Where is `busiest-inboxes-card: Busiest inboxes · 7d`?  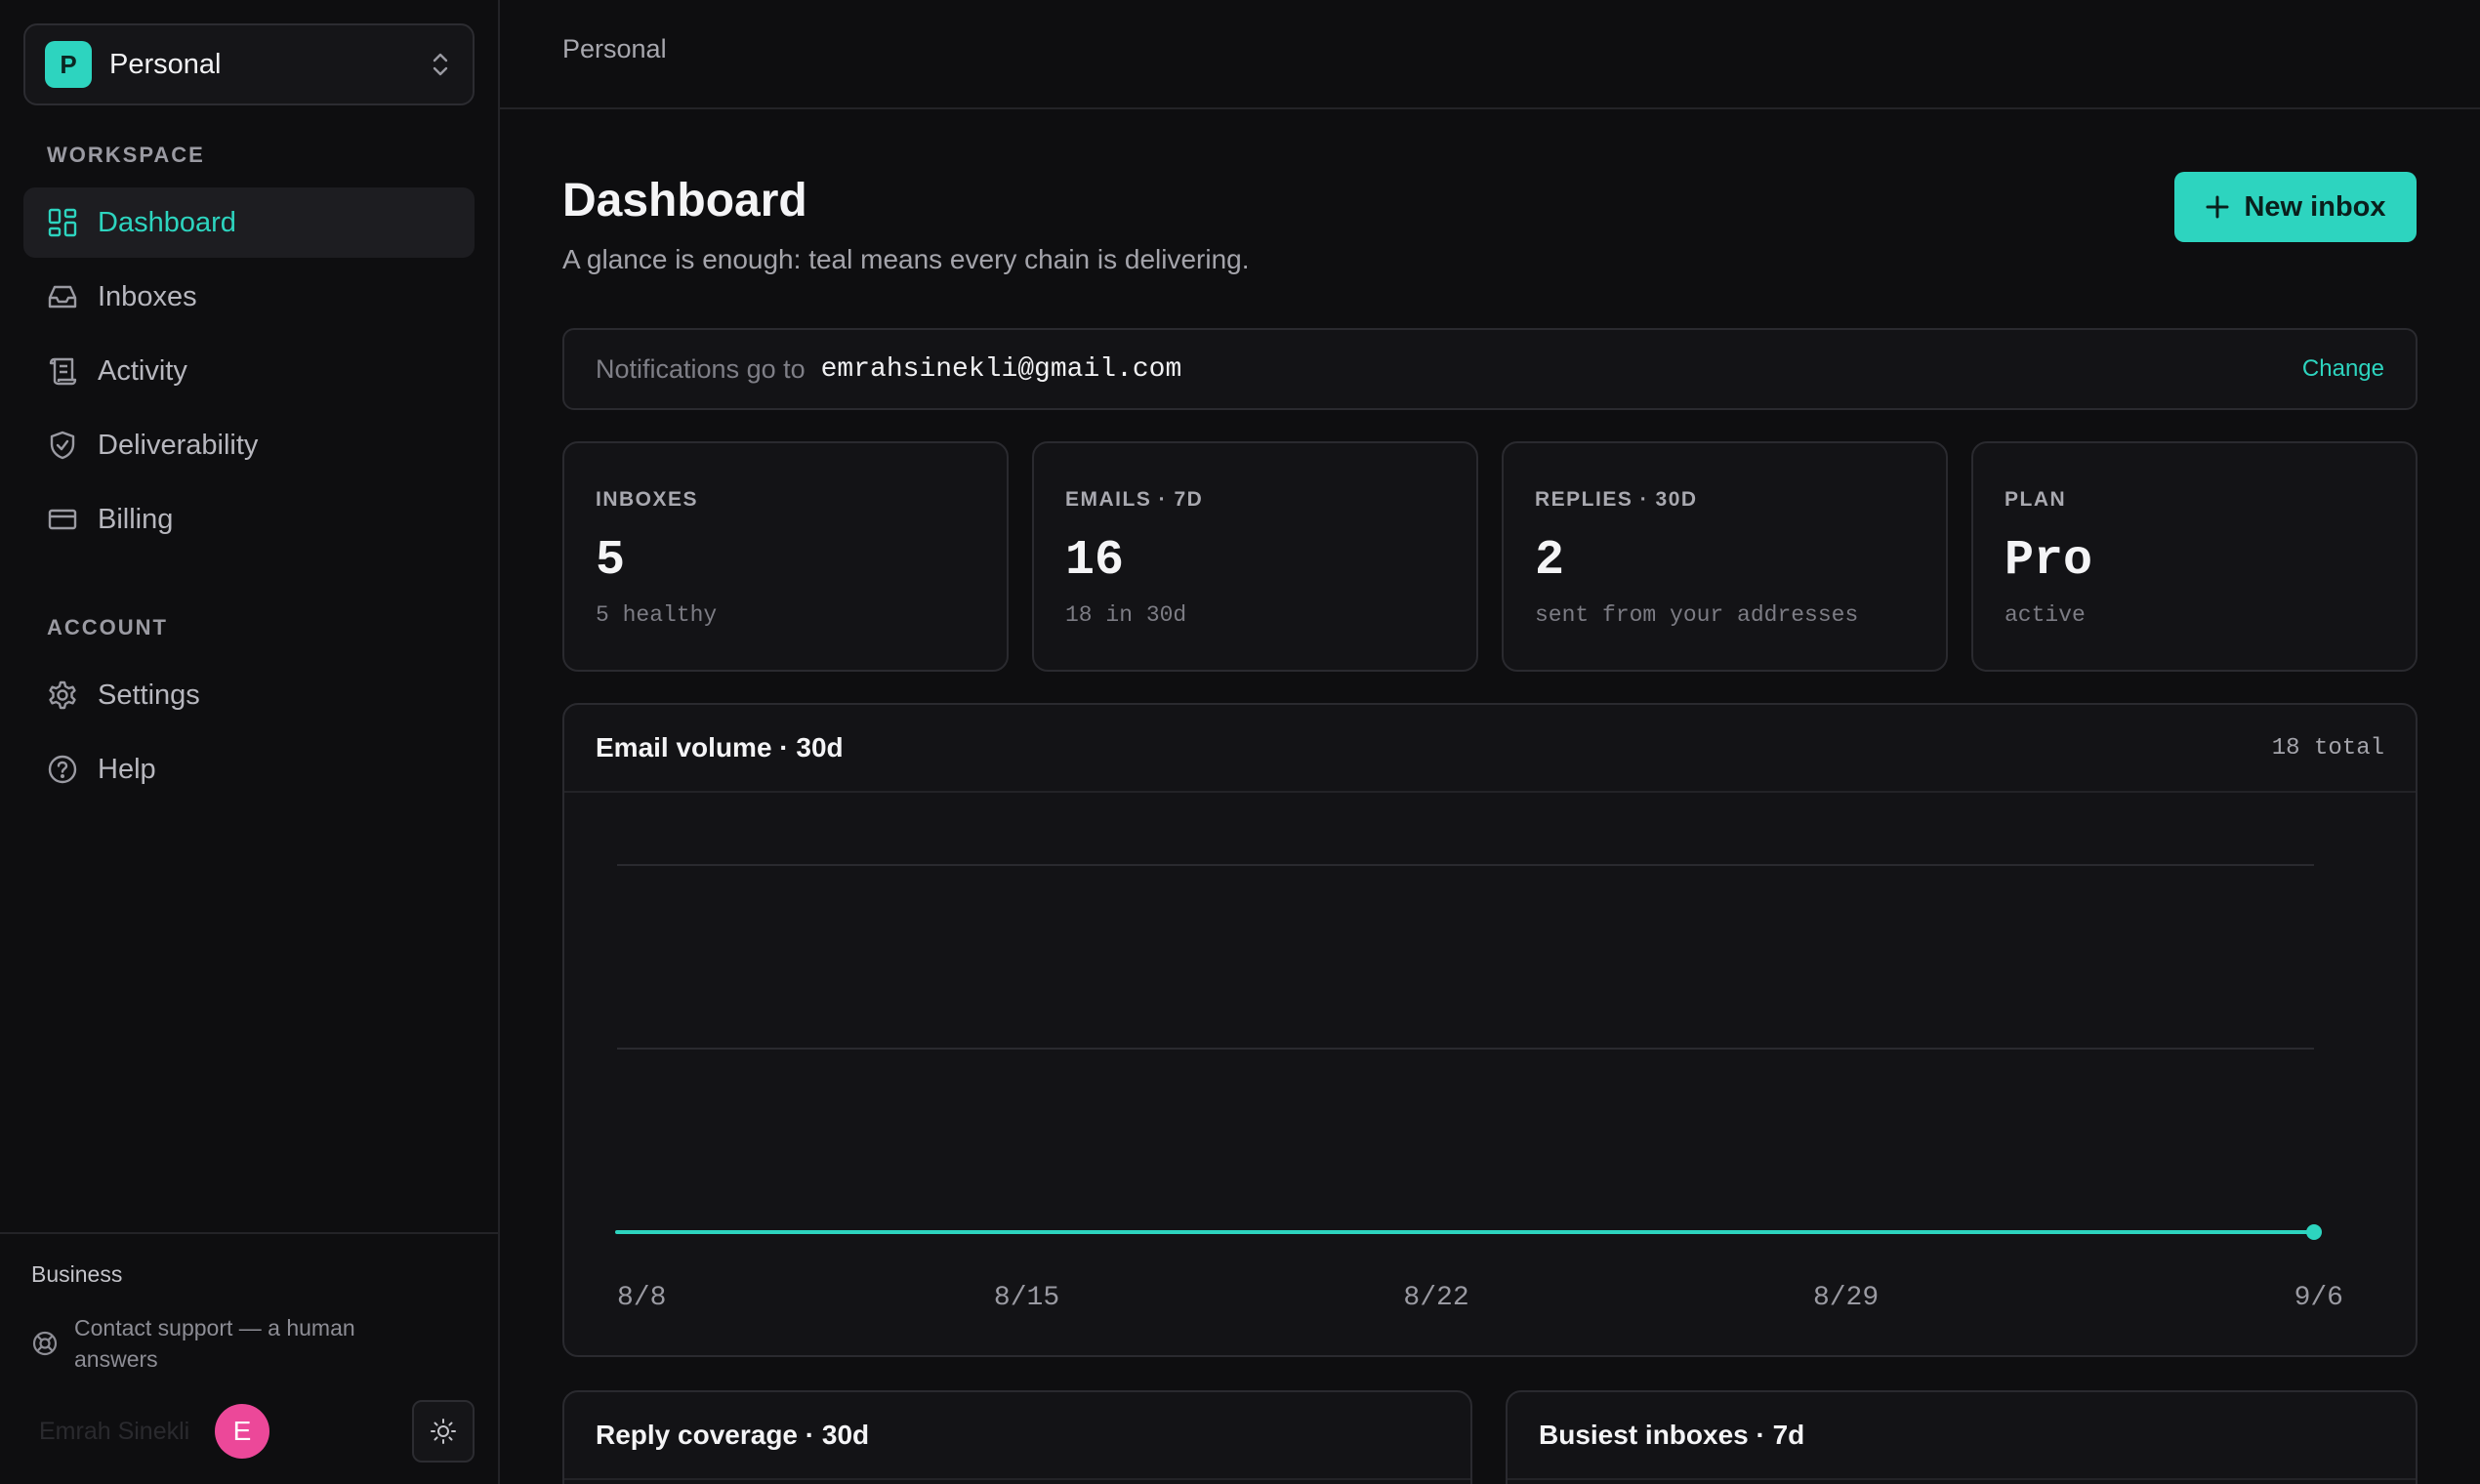
busiest-inboxes-card: Busiest inboxes · 7d is located at coordinates (1962, 1437).